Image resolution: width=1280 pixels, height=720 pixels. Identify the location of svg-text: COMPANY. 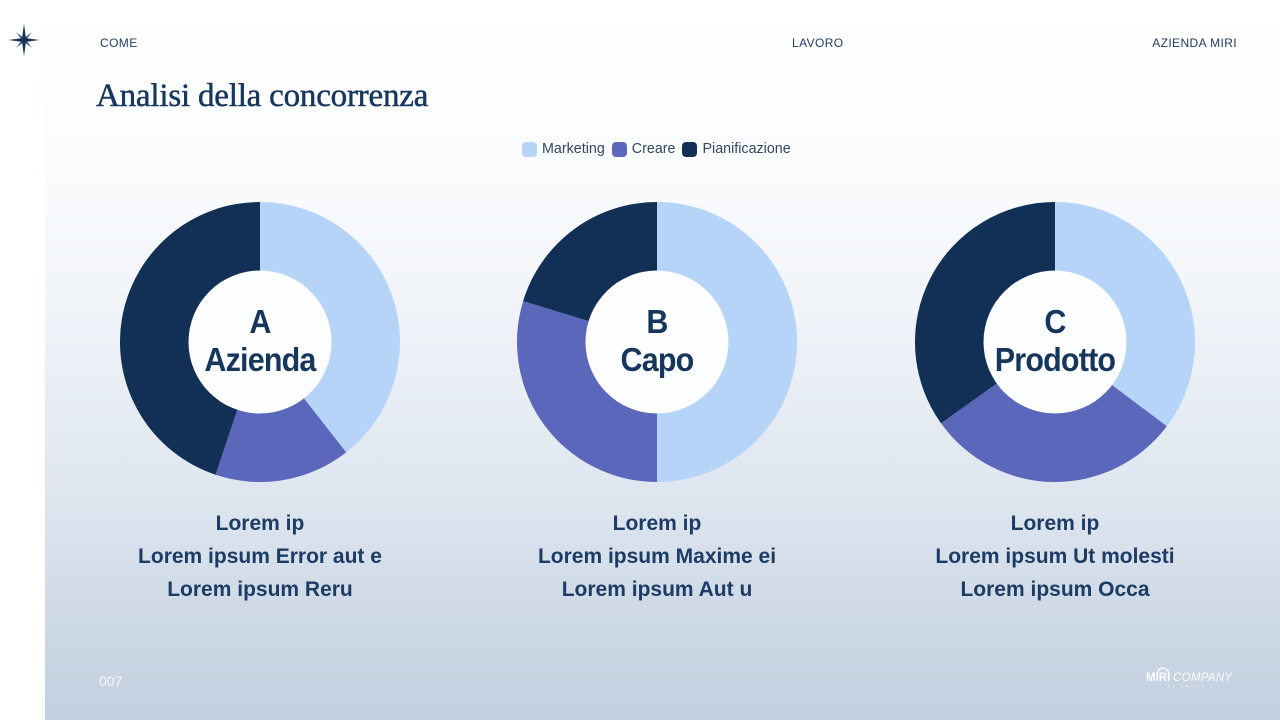
(1203, 678).